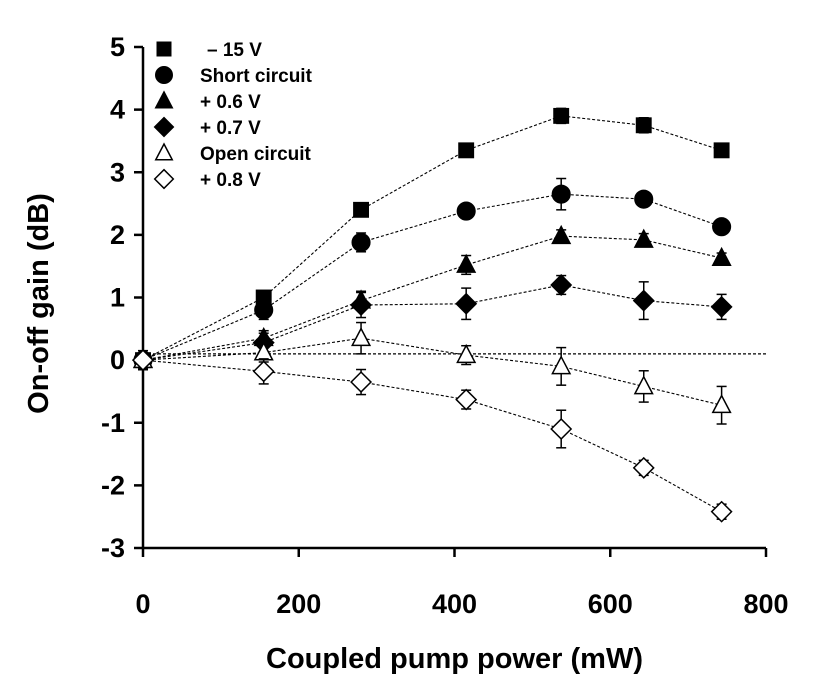  I want to click on legend-label: + 0.7 V, so click(230, 128).